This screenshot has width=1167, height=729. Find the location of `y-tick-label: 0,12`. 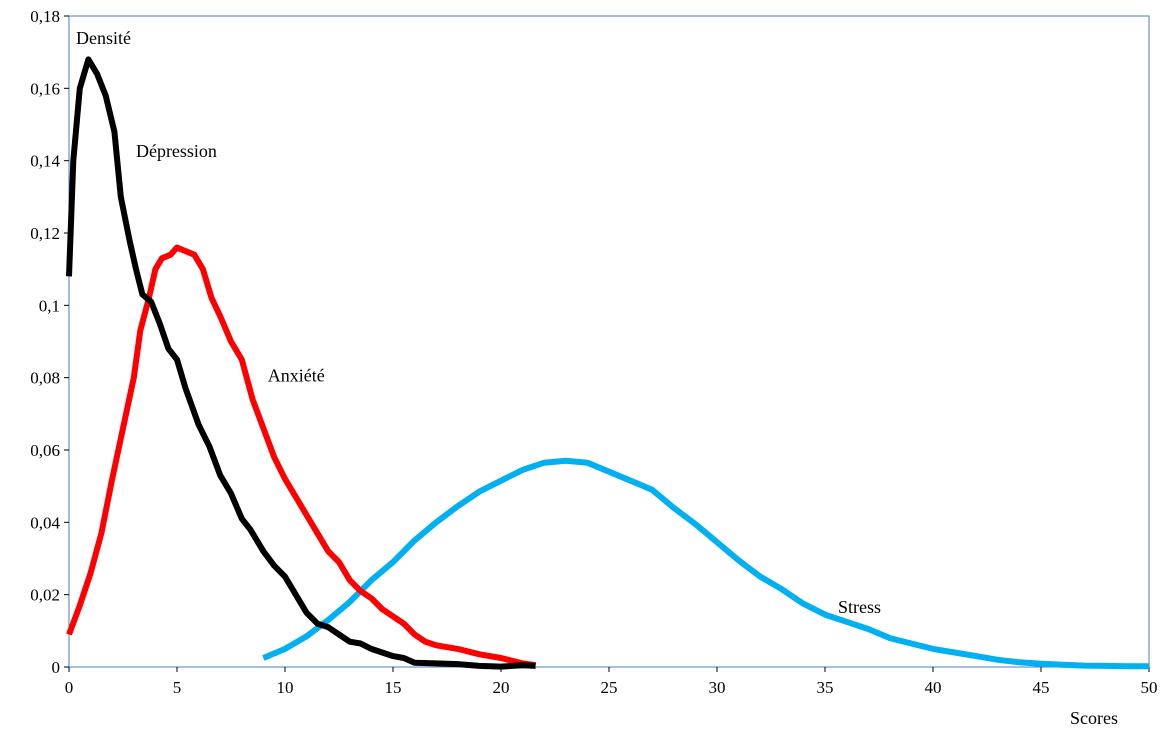

y-tick-label: 0,12 is located at coordinates (45, 233).